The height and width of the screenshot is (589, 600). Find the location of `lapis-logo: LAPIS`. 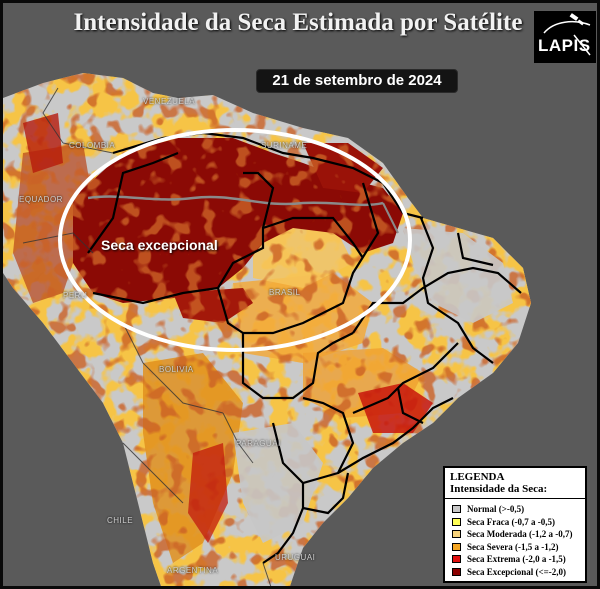

lapis-logo: LAPIS is located at coordinates (565, 37).